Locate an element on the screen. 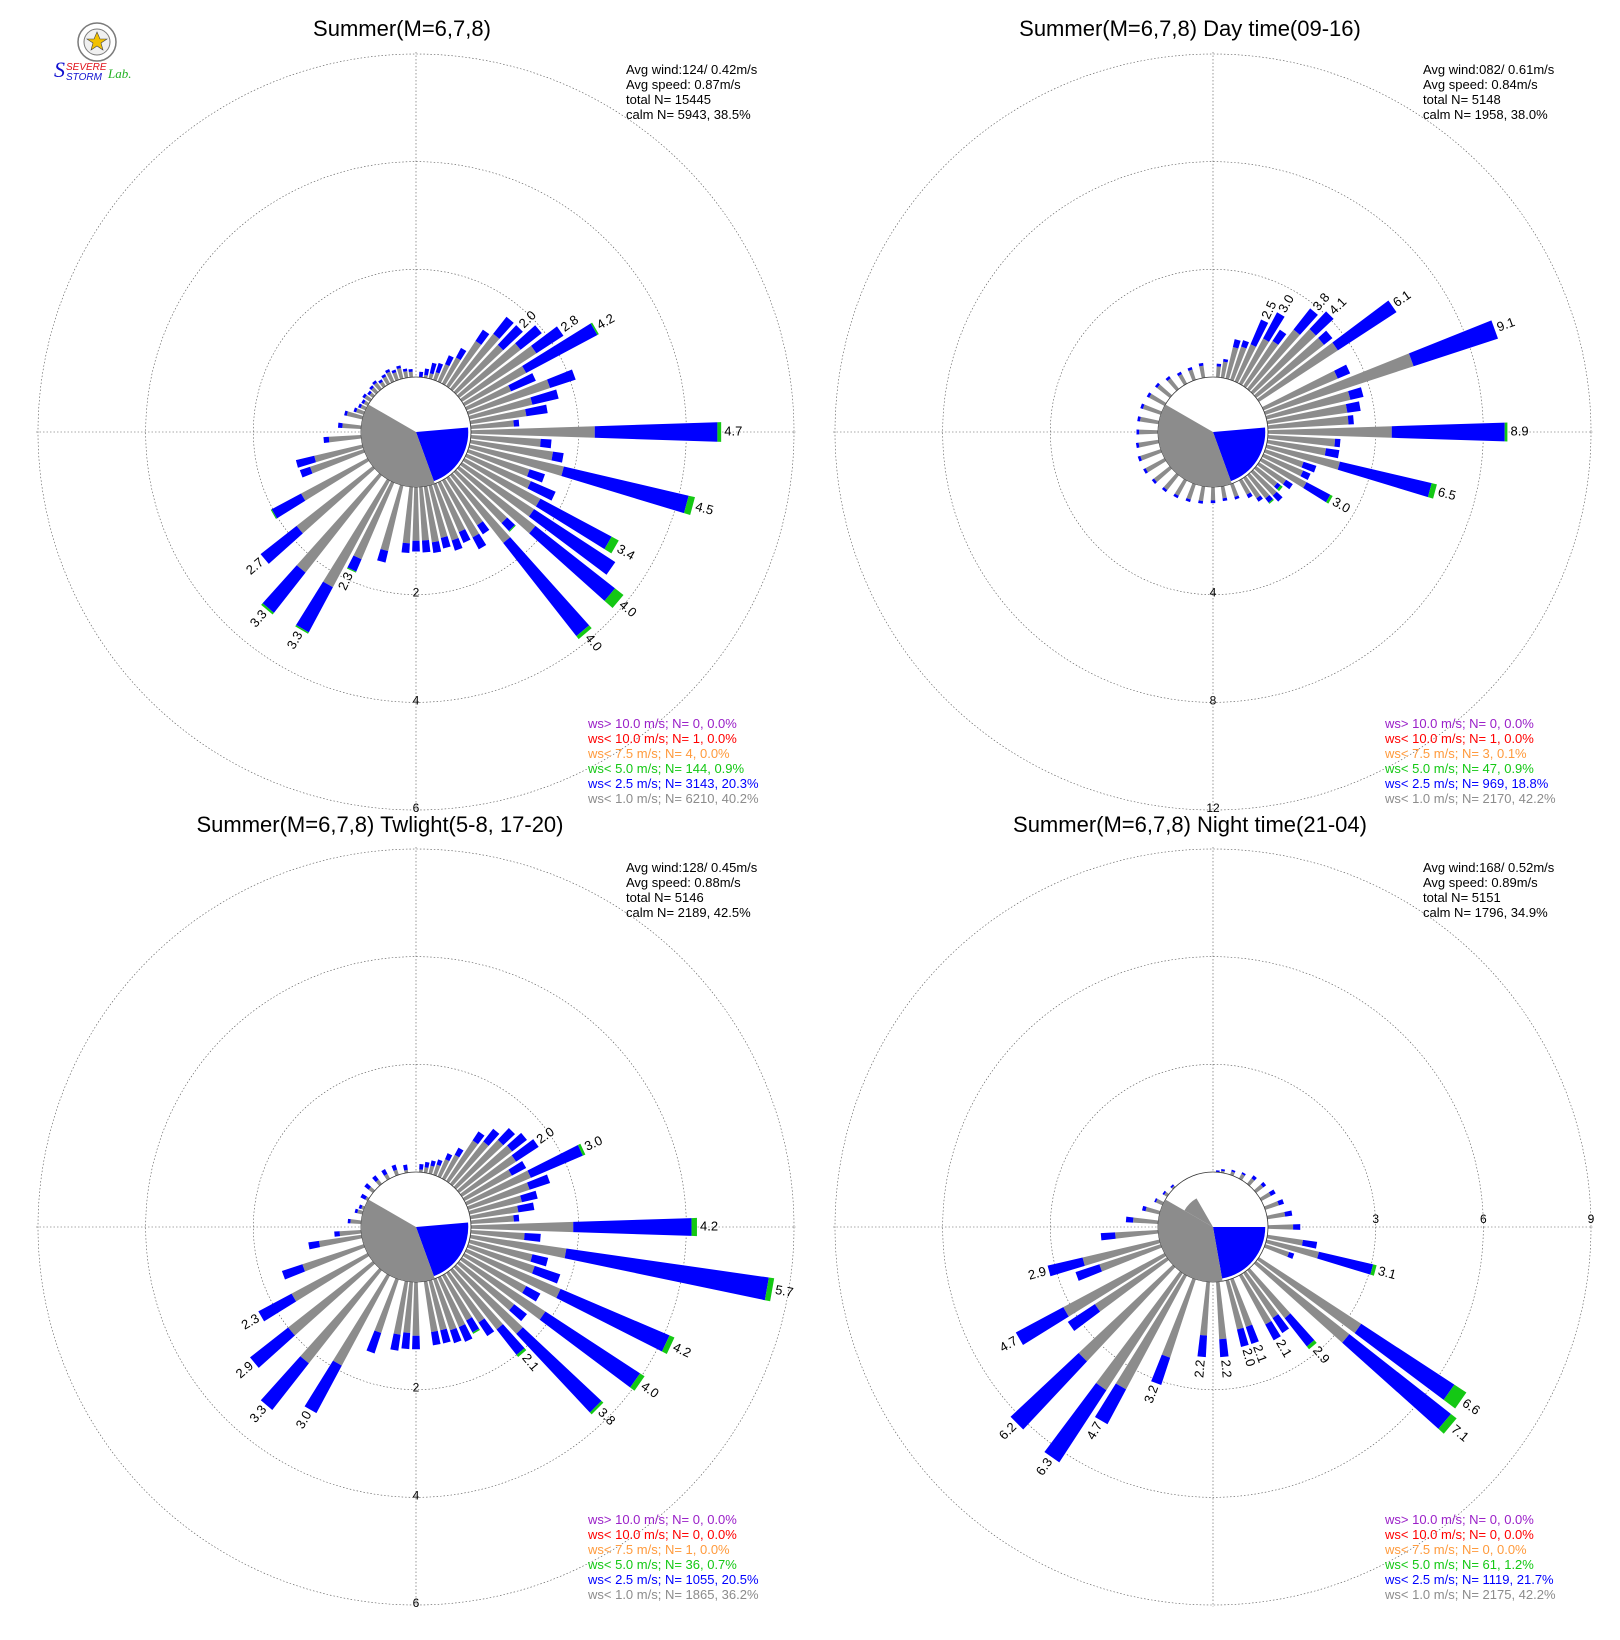 The width and height of the screenshot is (1620, 1640). chart-title: Summer(M=6,7,8) Day time(09-16) is located at coordinates (1190, 28).